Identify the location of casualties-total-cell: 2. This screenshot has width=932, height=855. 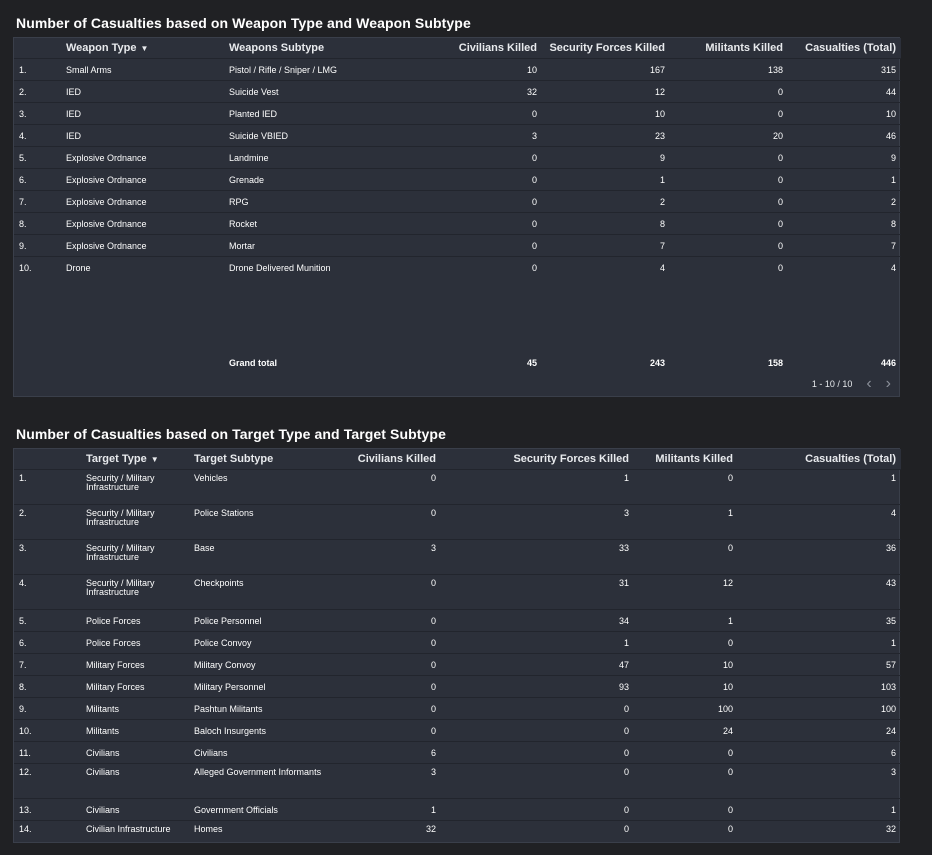
(844, 202).